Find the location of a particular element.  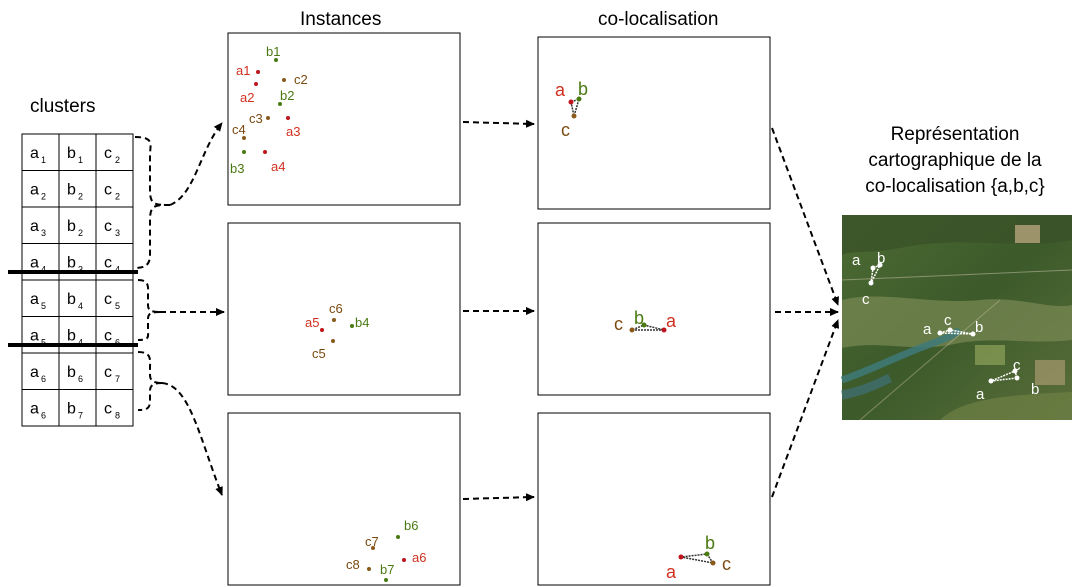

colocalisation-header: co-localisation is located at coordinates (658, 19).